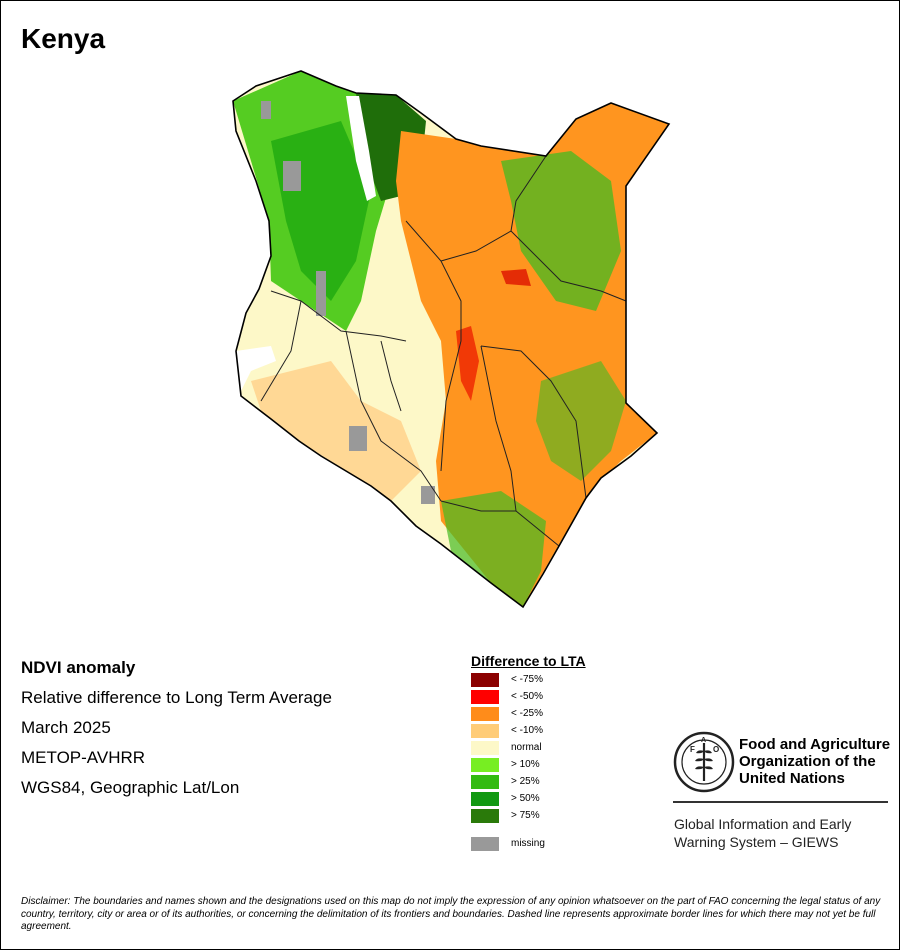 The width and height of the screenshot is (900, 950). Describe the element at coordinates (527, 713) in the screenshot. I see `legend-label: < -25%` at that location.